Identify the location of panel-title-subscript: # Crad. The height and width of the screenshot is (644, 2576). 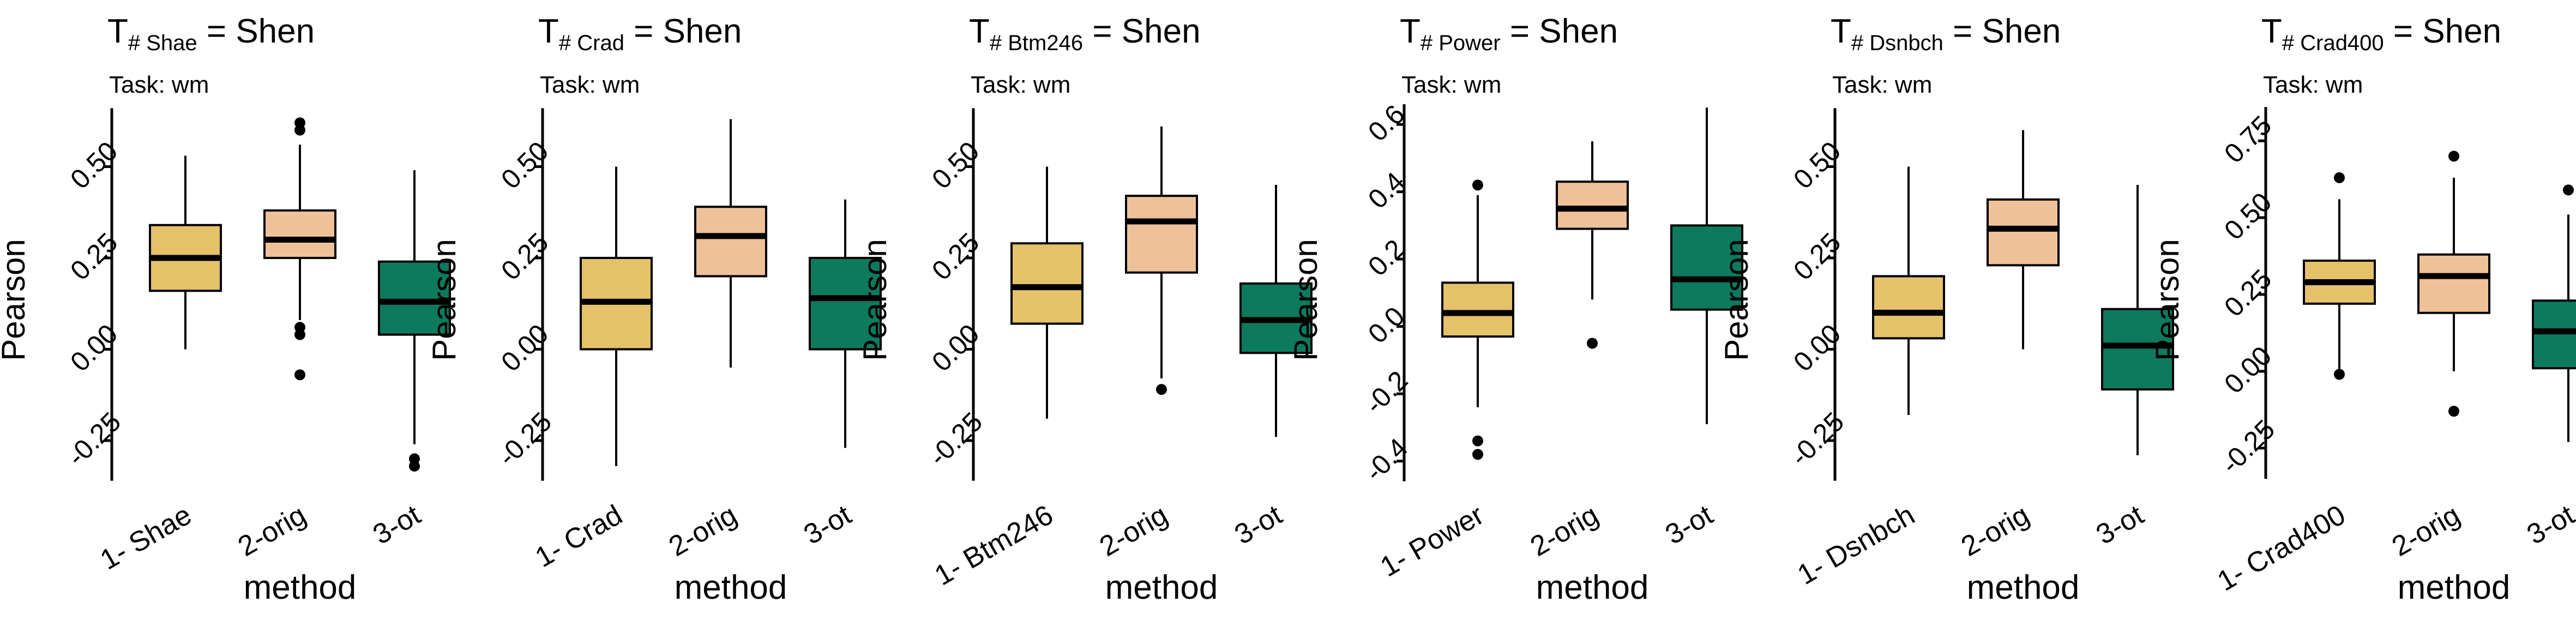
(591, 43).